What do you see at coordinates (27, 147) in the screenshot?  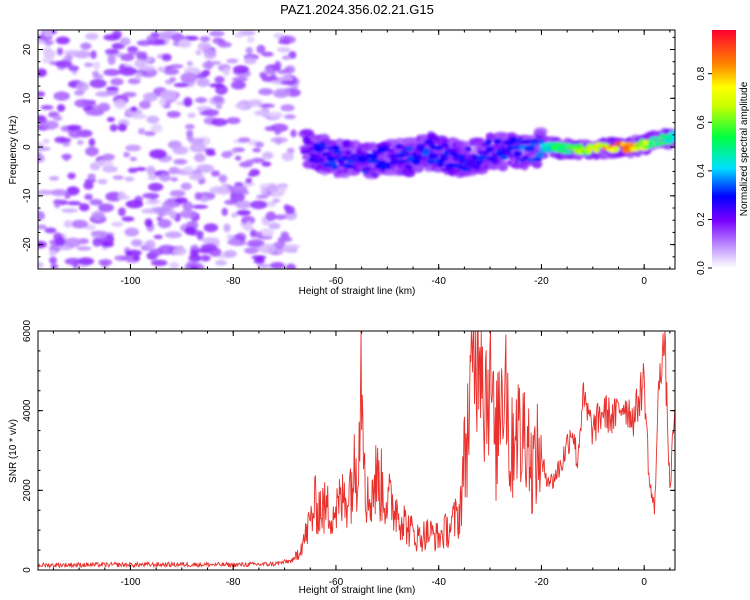 I see `spectrogram-ytick-label: 0` at bounding box center [27, 147].